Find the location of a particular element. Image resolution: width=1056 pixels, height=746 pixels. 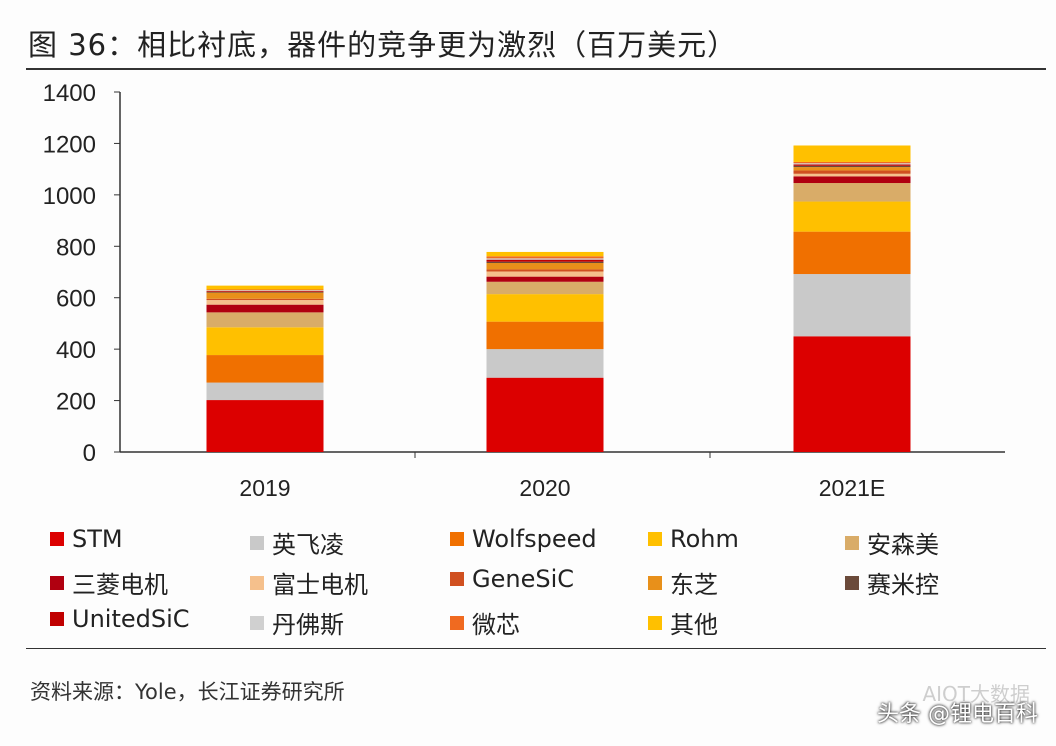

bar-segment-2019-GeneSiC is located at coordinates (265, 299).